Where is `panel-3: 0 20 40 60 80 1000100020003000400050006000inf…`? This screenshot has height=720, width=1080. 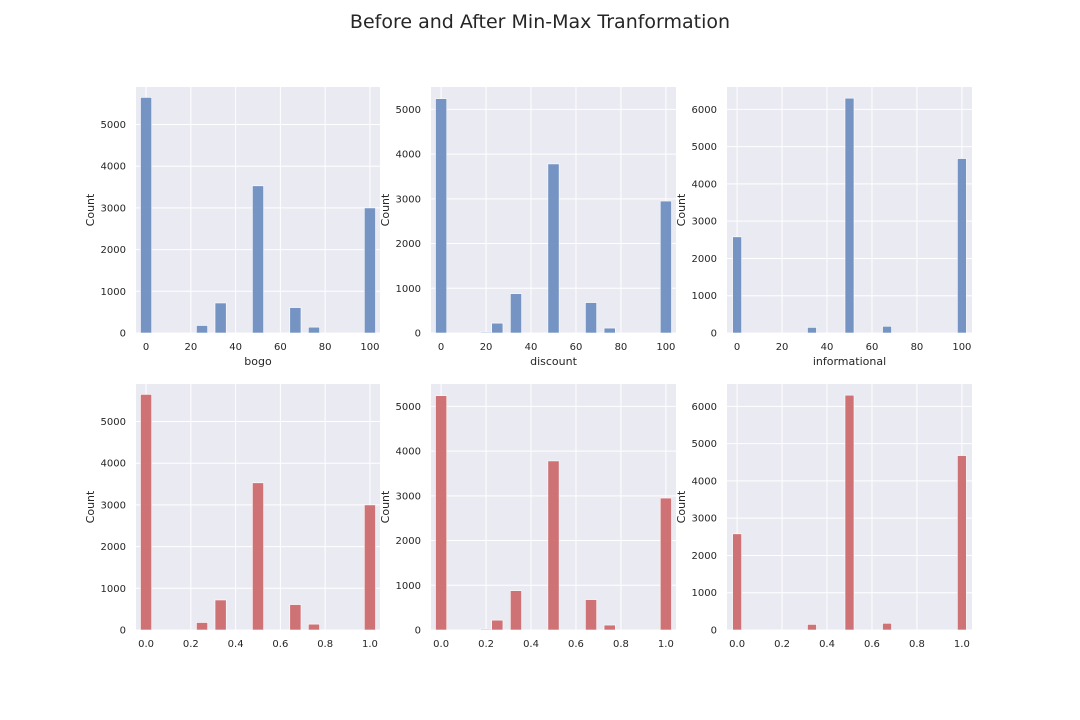 panel-3: 0 20 40 60 80 1000100020003000400050006000inf… is located at coordinates (823, 227).